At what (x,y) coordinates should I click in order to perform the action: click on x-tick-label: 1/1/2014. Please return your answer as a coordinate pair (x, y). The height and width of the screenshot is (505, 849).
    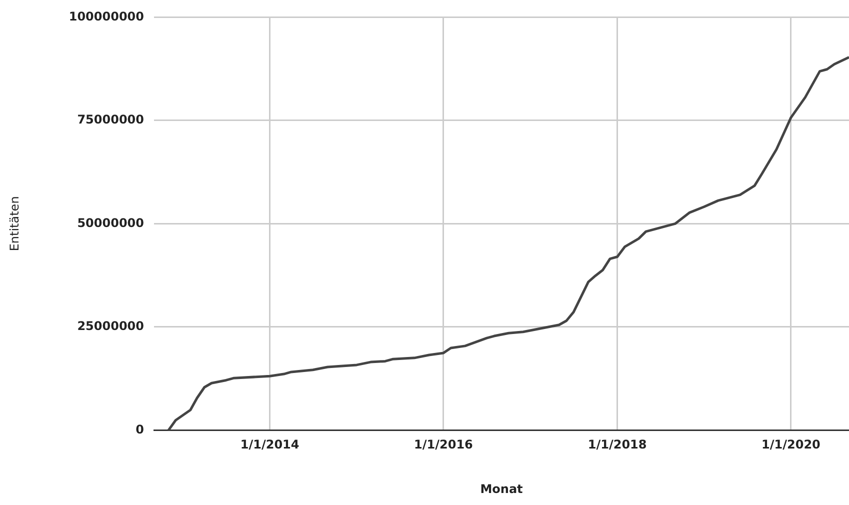
    Looking at the image, I should click on (270, 445).